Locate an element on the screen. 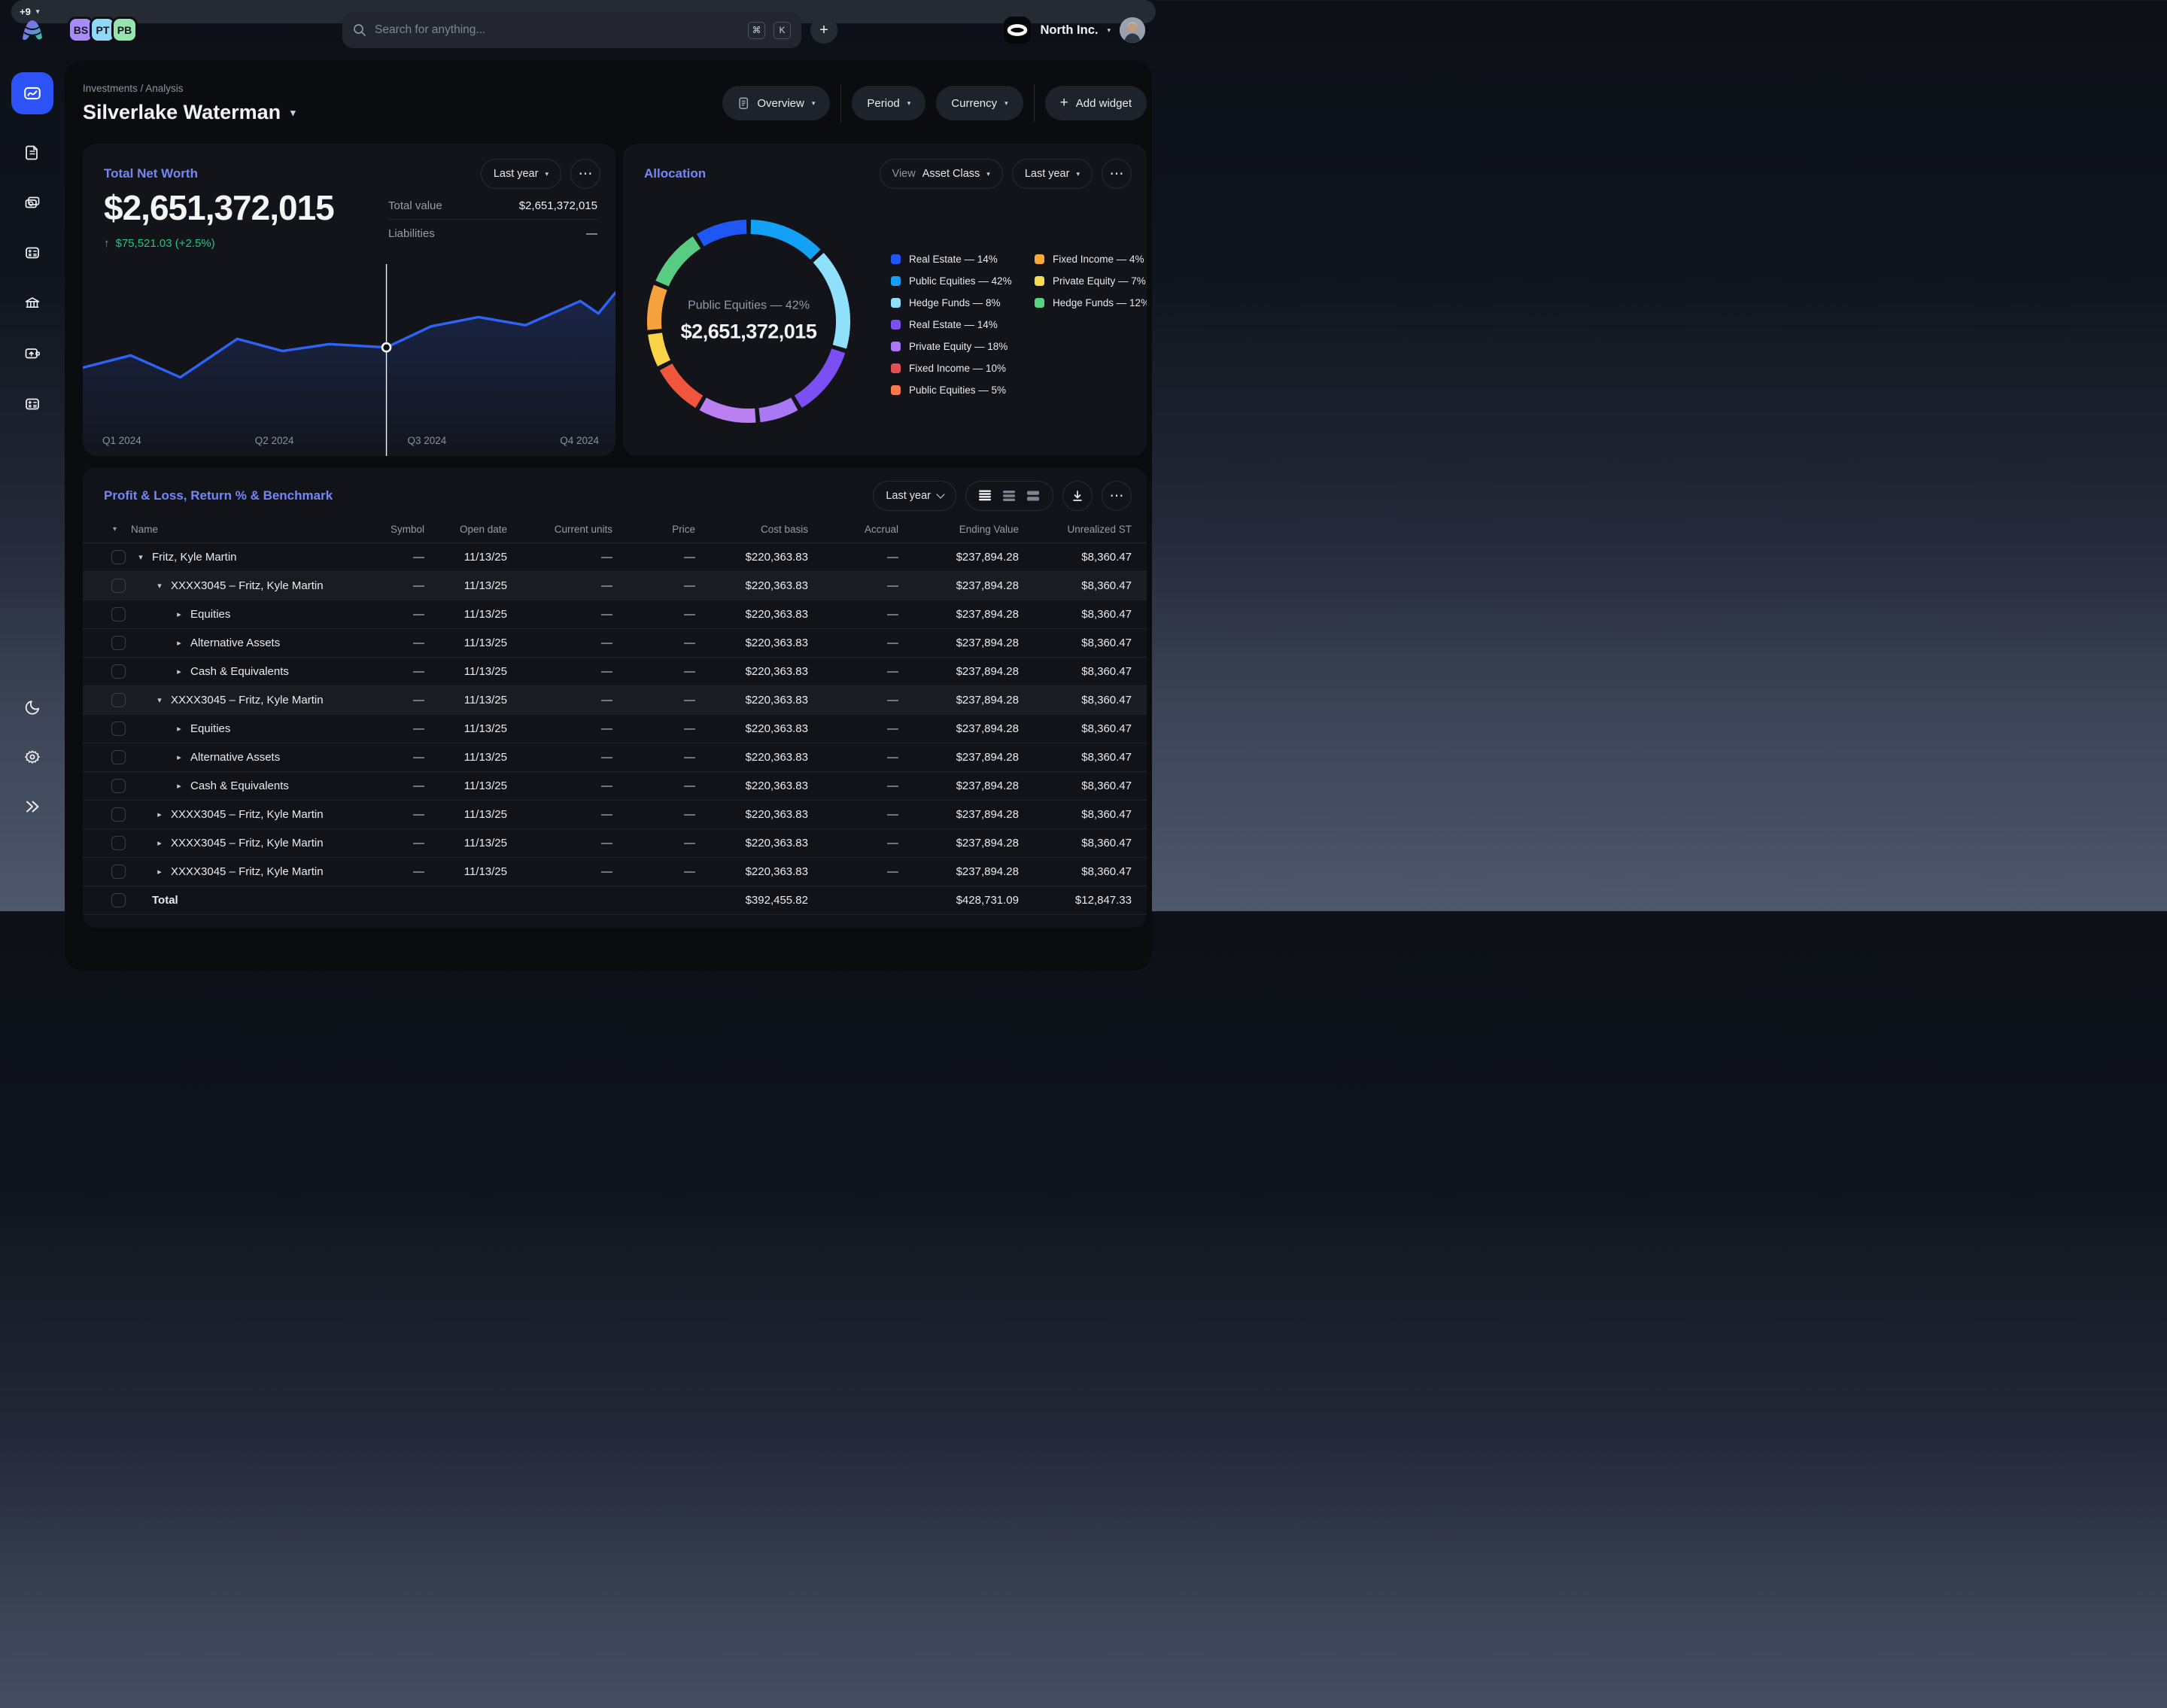 The image size is (2167, 1708). sidebar-item-bank is located at coordinates (32, 303).